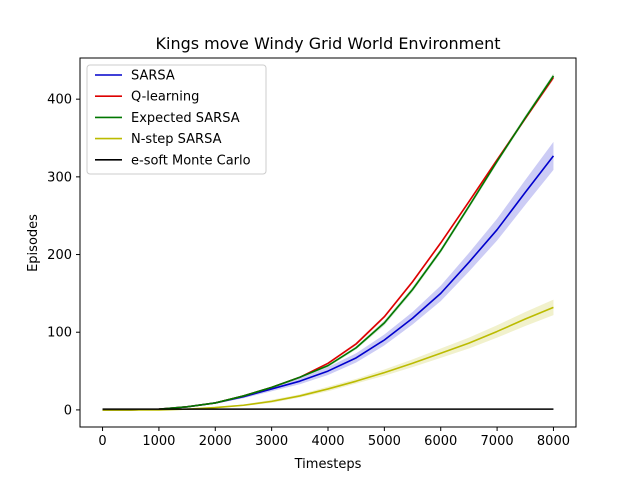 This screenshot has width=640, height=480. Describe the element at coordinates (59, 333) in the screenshot. I see `y-tick-label: 100` at that location.